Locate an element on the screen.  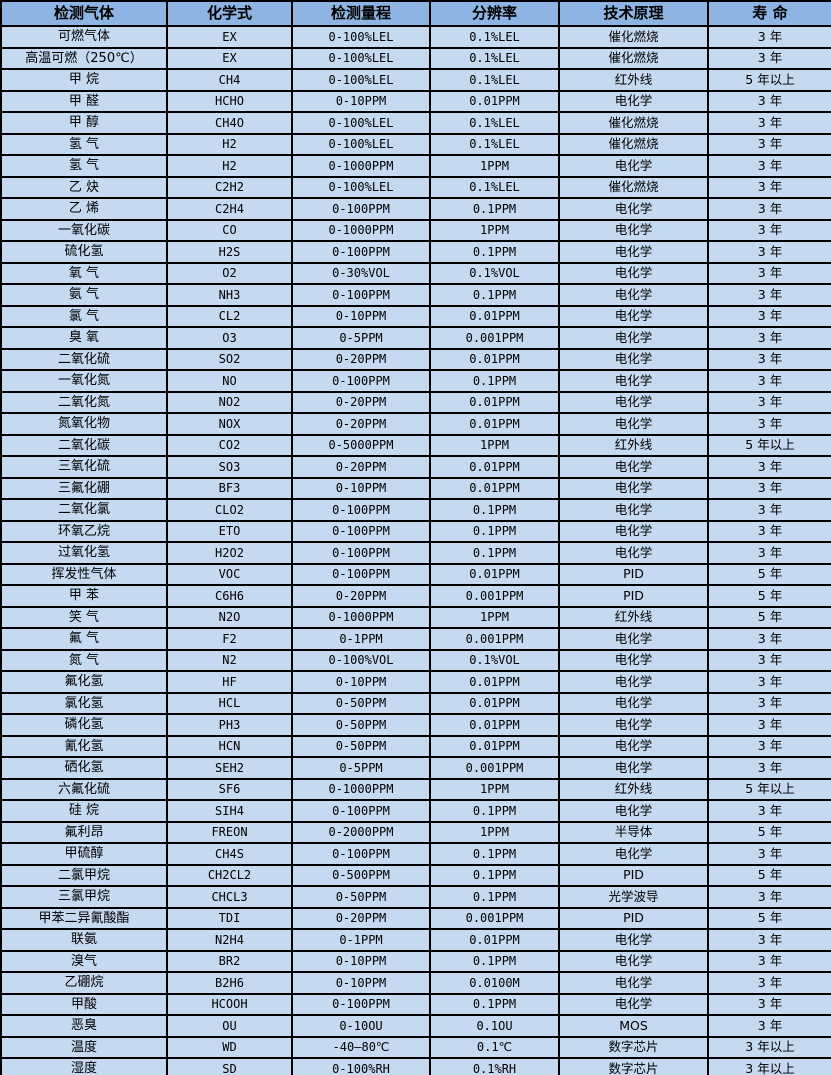
cell-gas: 乙 炔 is located at coordinates (83, 186).